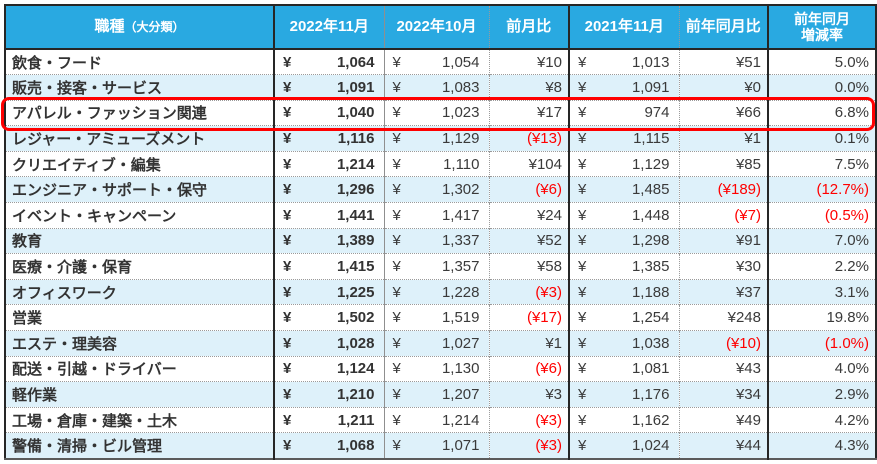 This screenshot has width=877, height=464. Describe the element at coordinates (460, 343) in the screenshot. I see `amount-value: 1,027` at that location.